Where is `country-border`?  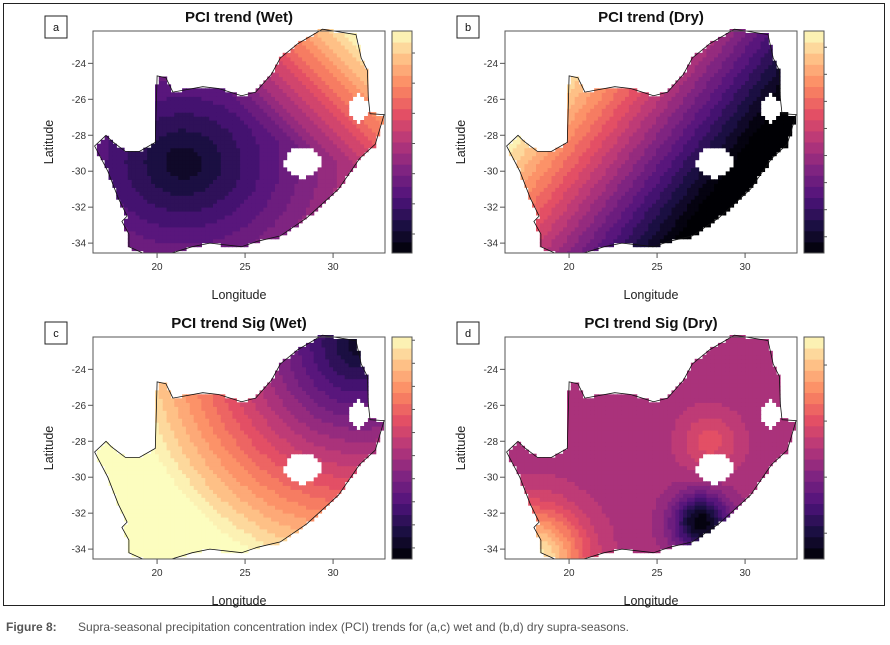 country-border is located at coordinates (651, 143).